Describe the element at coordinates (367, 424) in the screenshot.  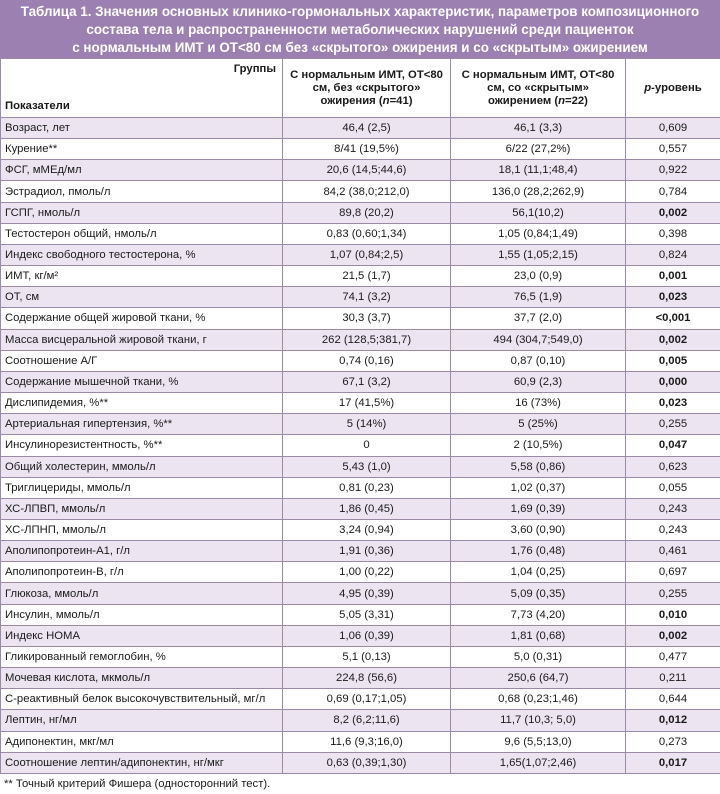
I see `cell-value: 5 (14%)` at that location.